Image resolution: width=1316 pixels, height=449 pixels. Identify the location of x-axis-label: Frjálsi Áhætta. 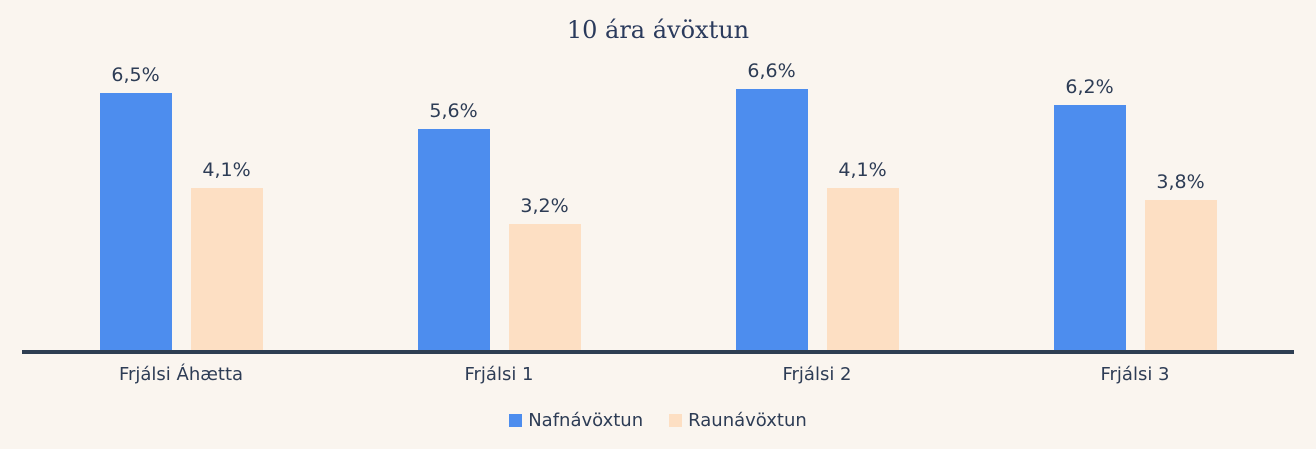
(181, 374).